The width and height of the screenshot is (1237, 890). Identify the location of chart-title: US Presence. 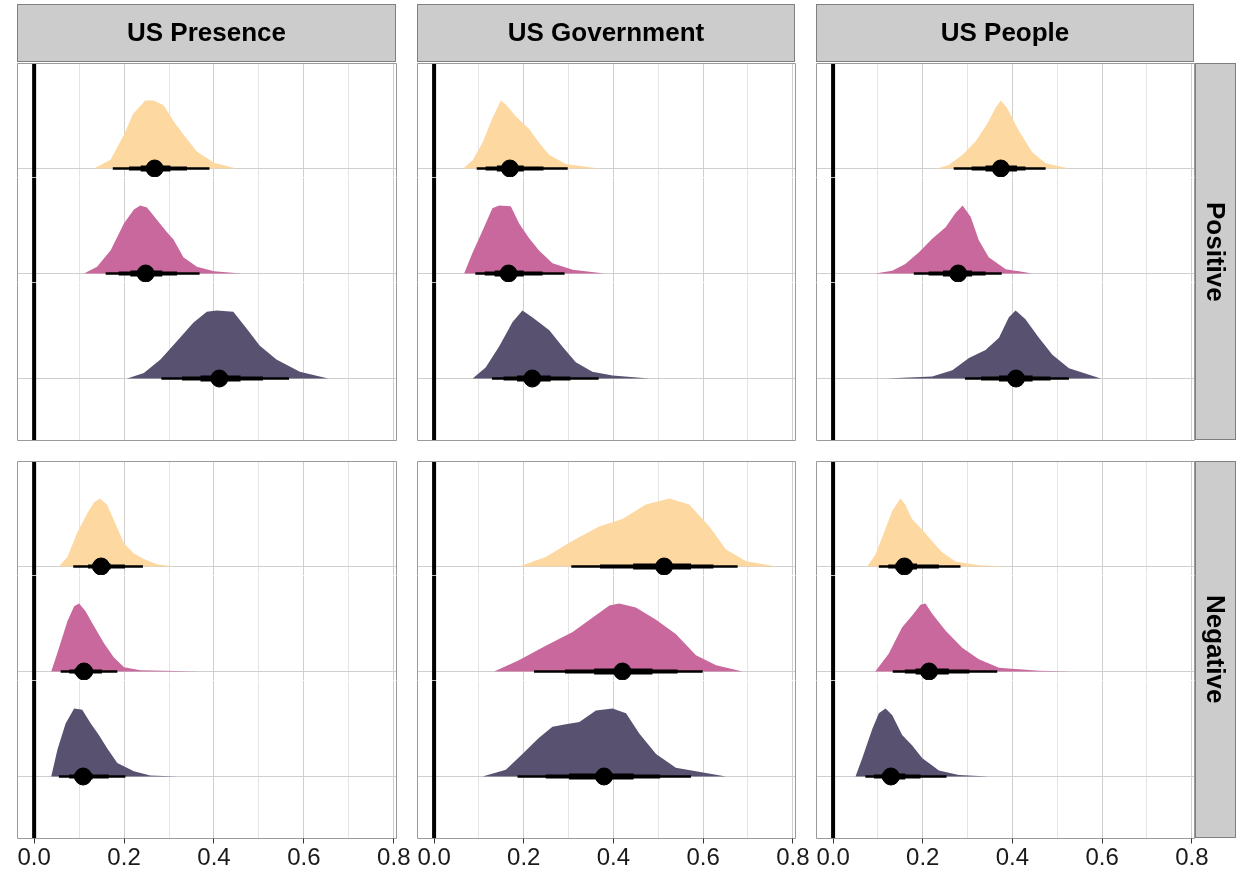
(206, 33).